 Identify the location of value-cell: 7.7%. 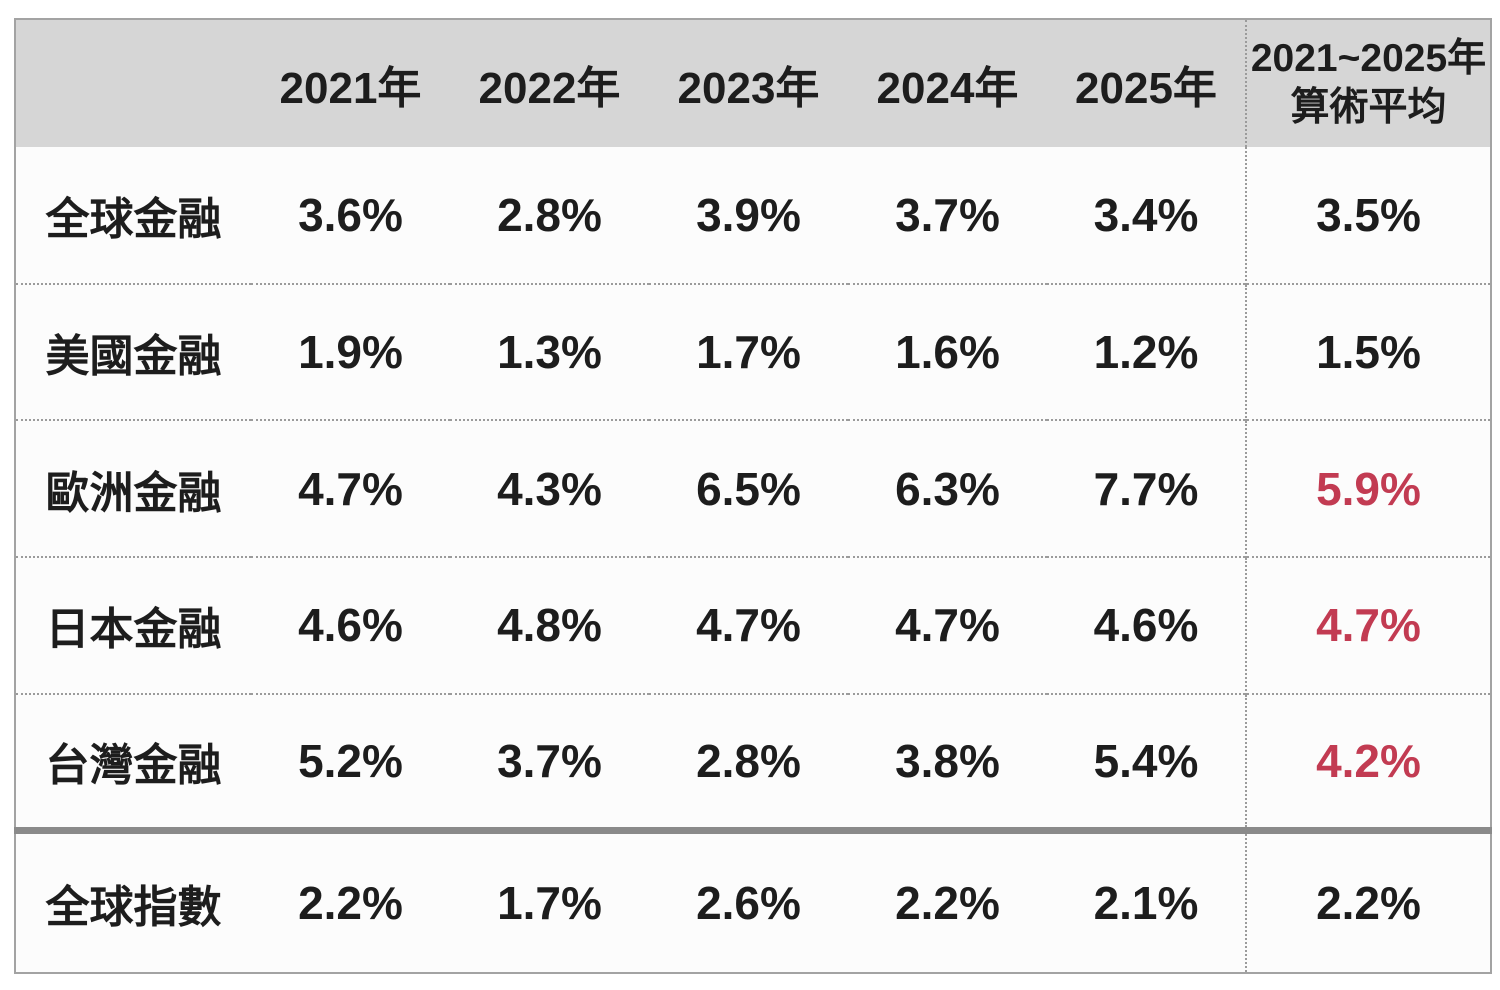
(1146, 488).